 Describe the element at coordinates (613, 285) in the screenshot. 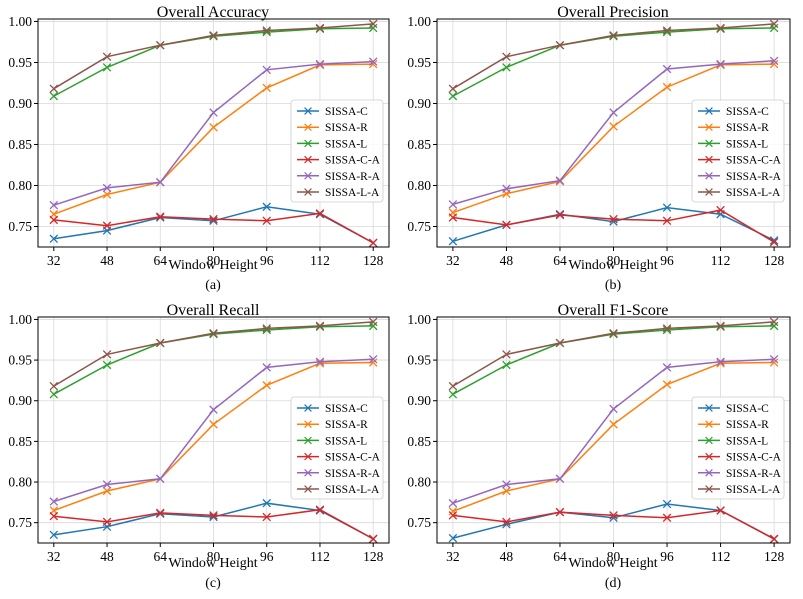

I see `panel-label: (b)` at that location.